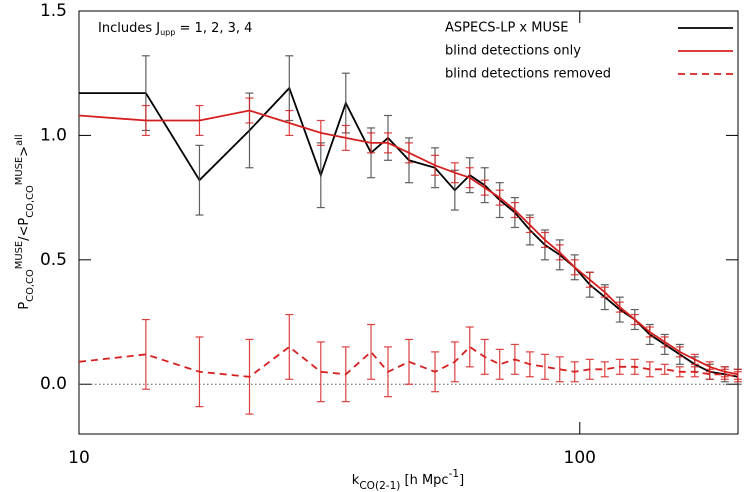 Image resolution: width=747 pixels, height=492 pixels. I want to click on y-axis-label-part: /<P, so click(24, 229).